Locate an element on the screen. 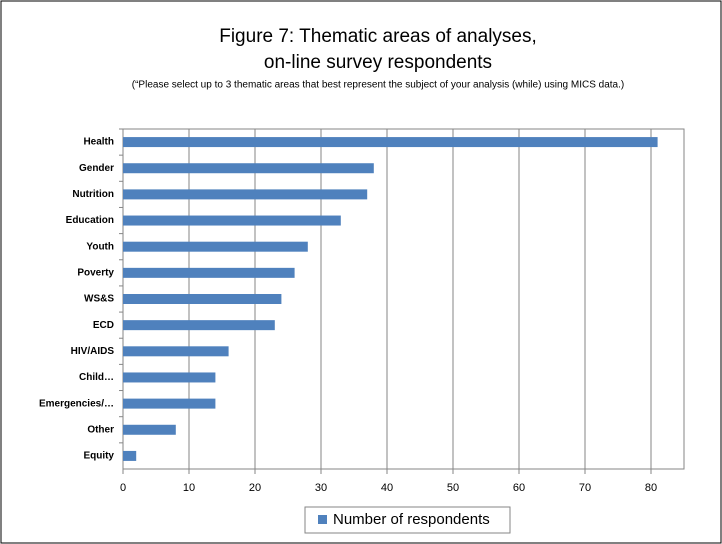 The width and height of the screenshot is (722, 544). chart-title: Figure 7: Thematic areas of analyses, is located at coordinates (378, 36).